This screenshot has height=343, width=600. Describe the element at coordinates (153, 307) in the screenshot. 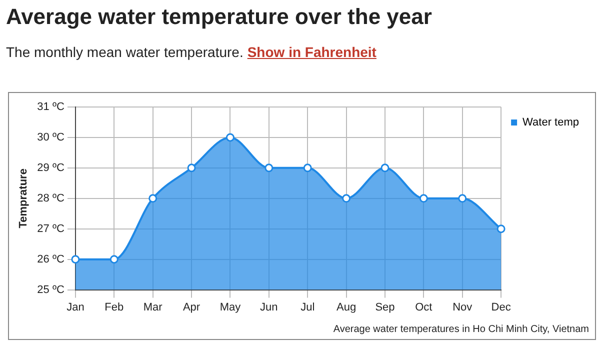

I see `x-tick-label: Mar` at that location.